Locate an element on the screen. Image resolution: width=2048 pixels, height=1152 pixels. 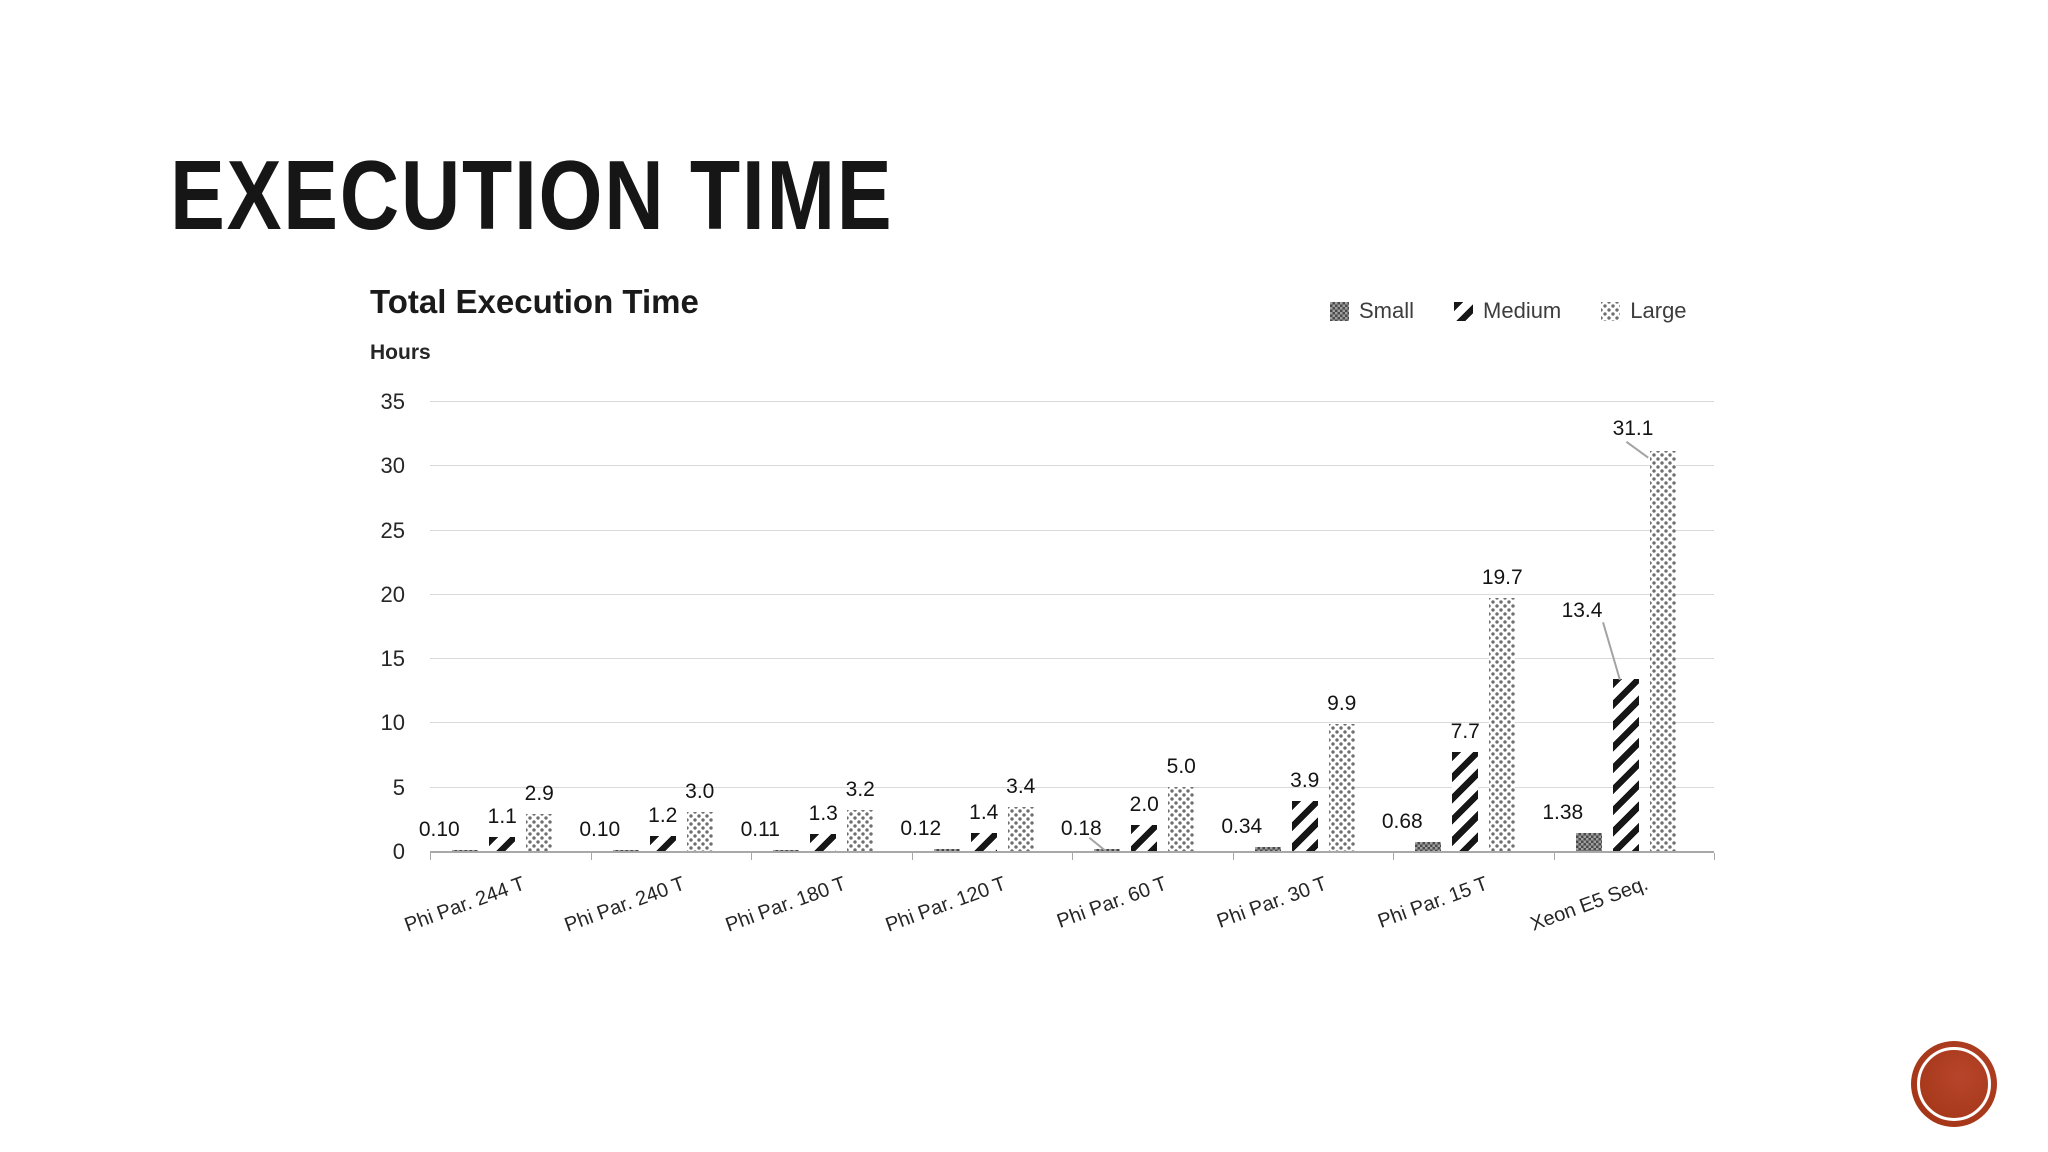
x-axis-label: Phi Par. 30 T is located at coordinates (1272, 902).